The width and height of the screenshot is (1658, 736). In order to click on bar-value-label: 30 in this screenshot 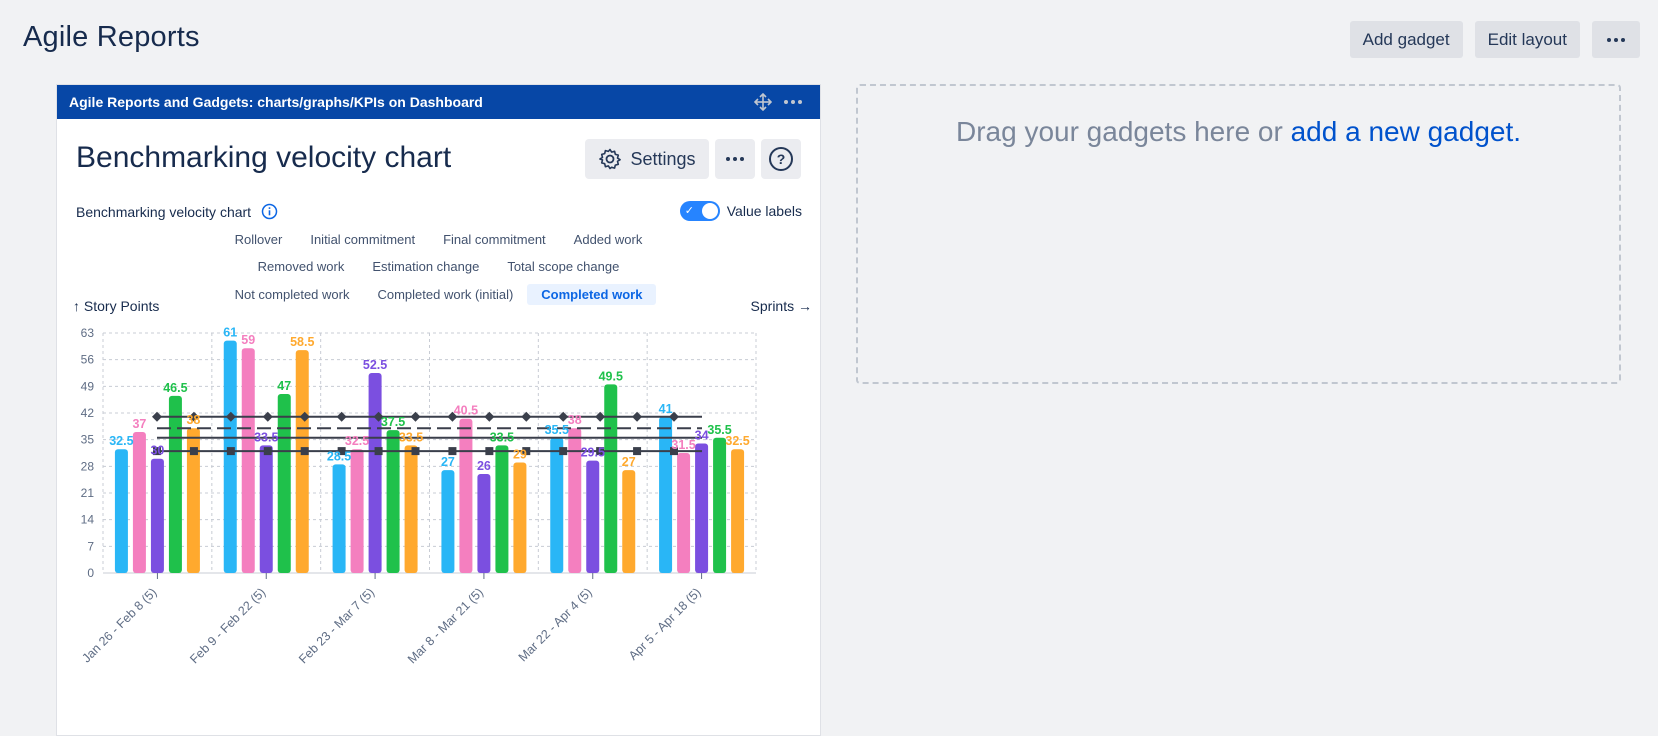, I will do `click(157, 451)`.